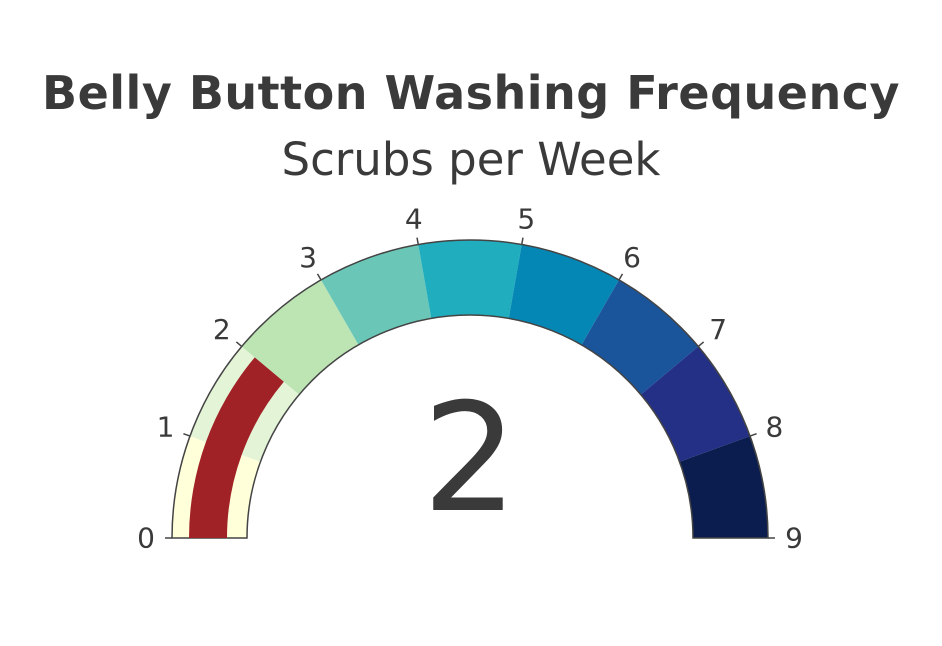 This screenshot has width=942, height=646. Describe the element at coordinates (718, 329) in the screenshot. I see `gauge-tick-label: 7` at that location.